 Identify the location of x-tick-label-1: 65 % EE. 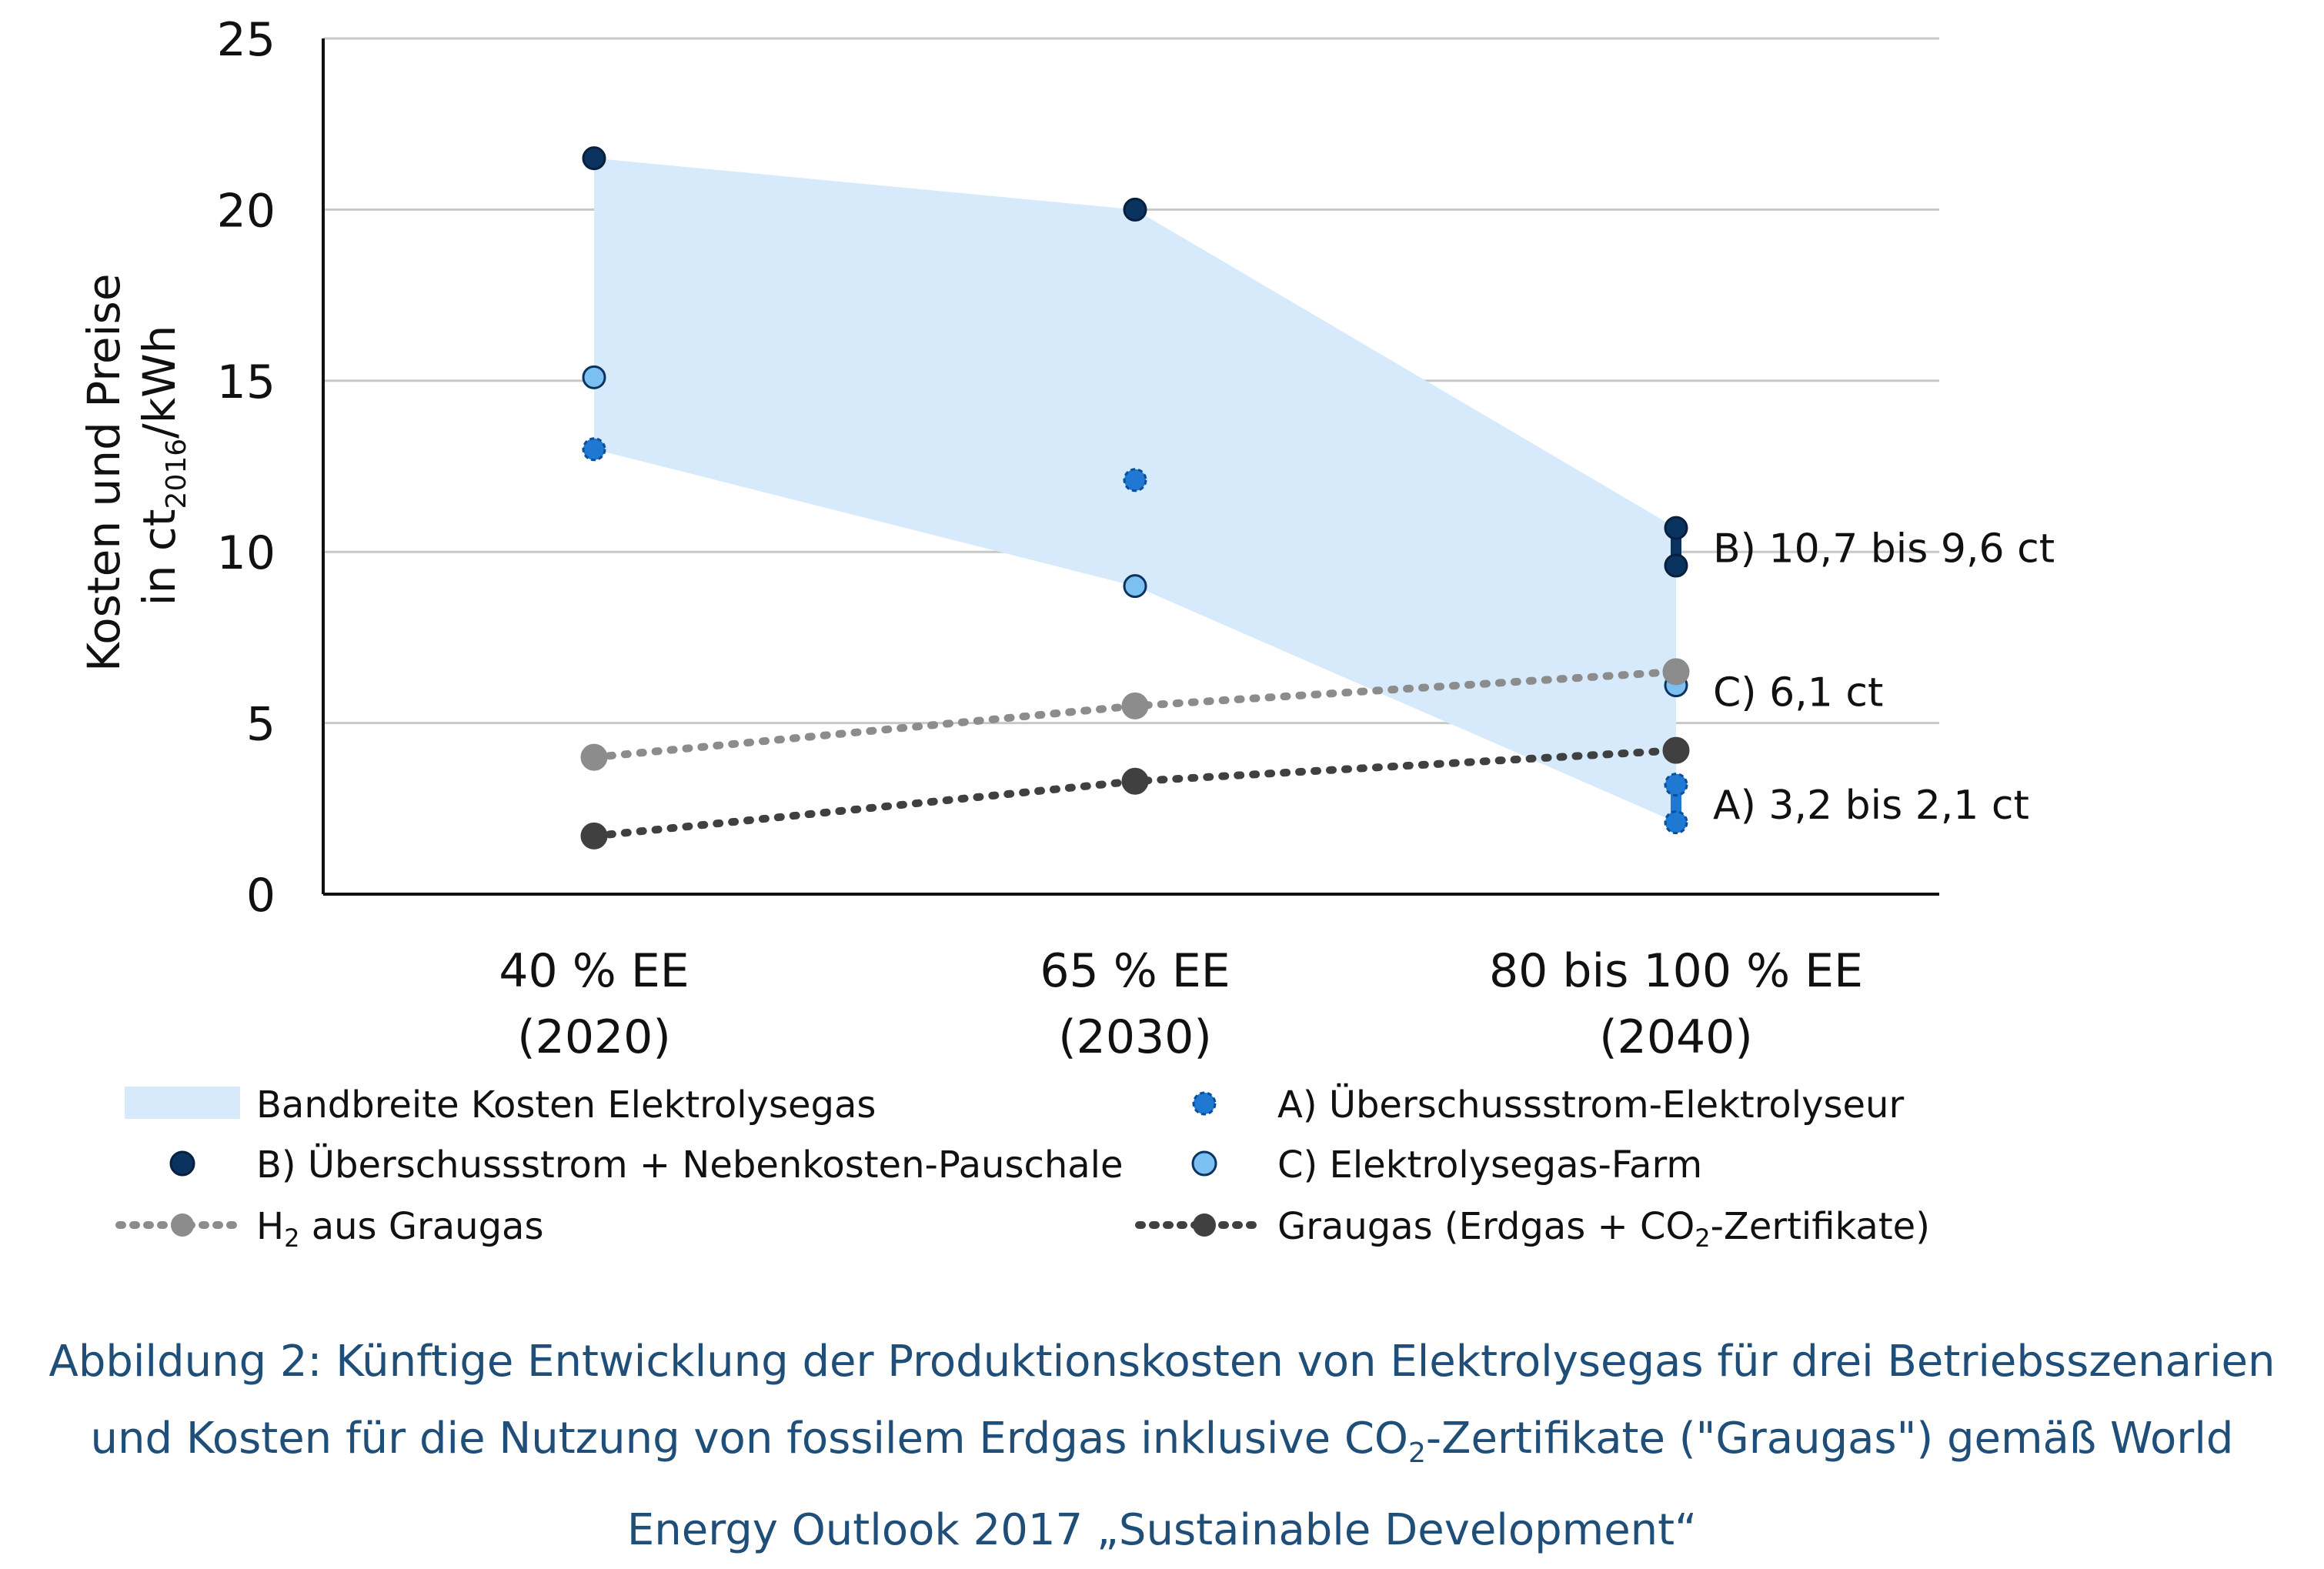
(1135, 971).